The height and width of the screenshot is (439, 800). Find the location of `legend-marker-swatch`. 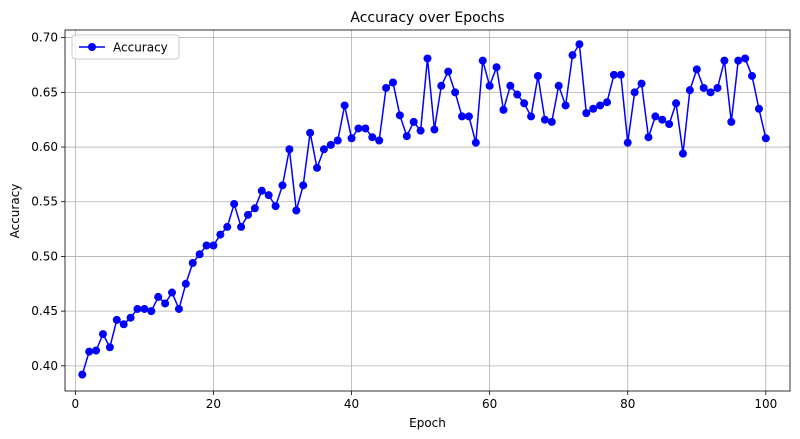

legend-marker-swatch is located at coordinates (92, 47).